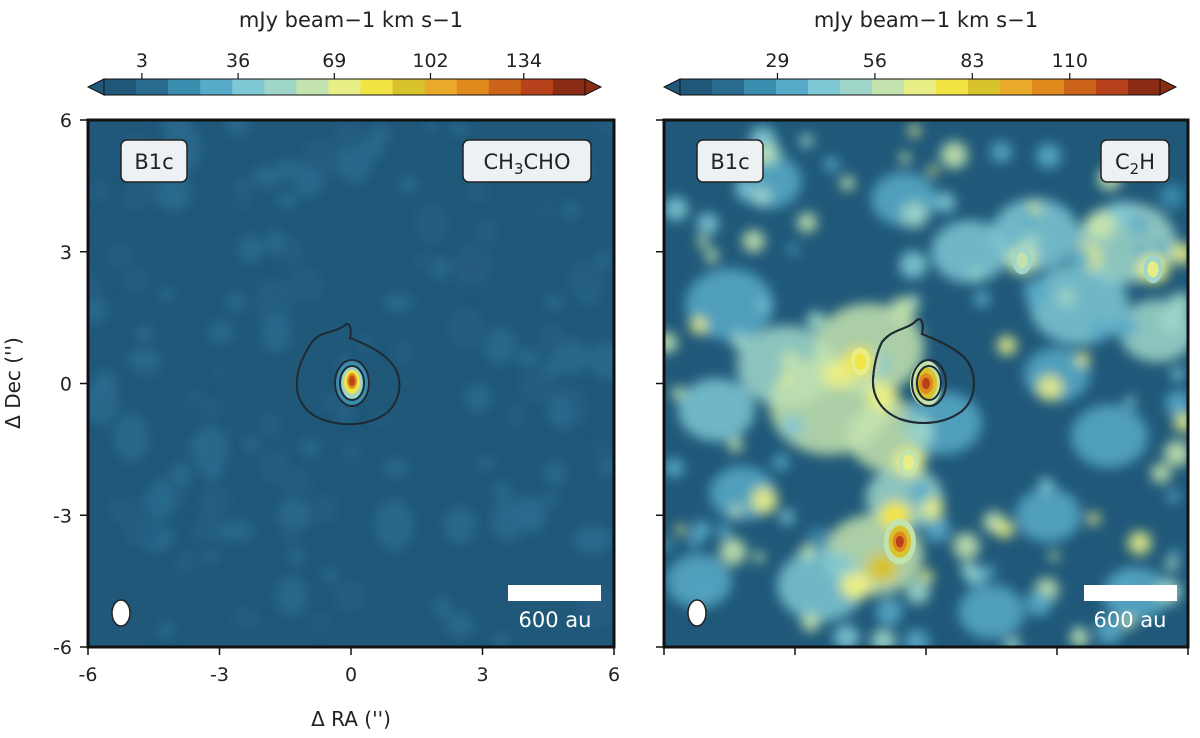 This screenshot has height=738, width=1200. Describe the element at coordinates (66, 121) in the screenshot. I see `y-tick-label: 6` at that location.